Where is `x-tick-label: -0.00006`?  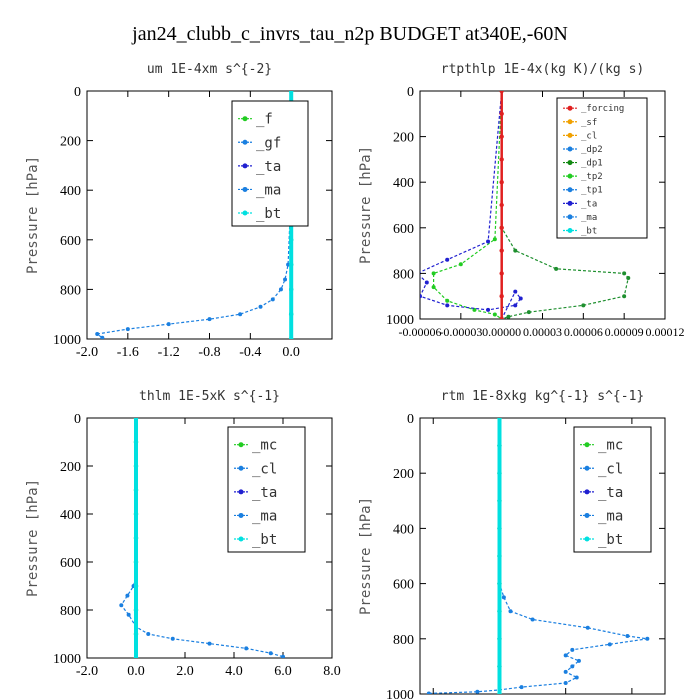
x-tick-label: -0.00006 is located at coordinates (420, 332).